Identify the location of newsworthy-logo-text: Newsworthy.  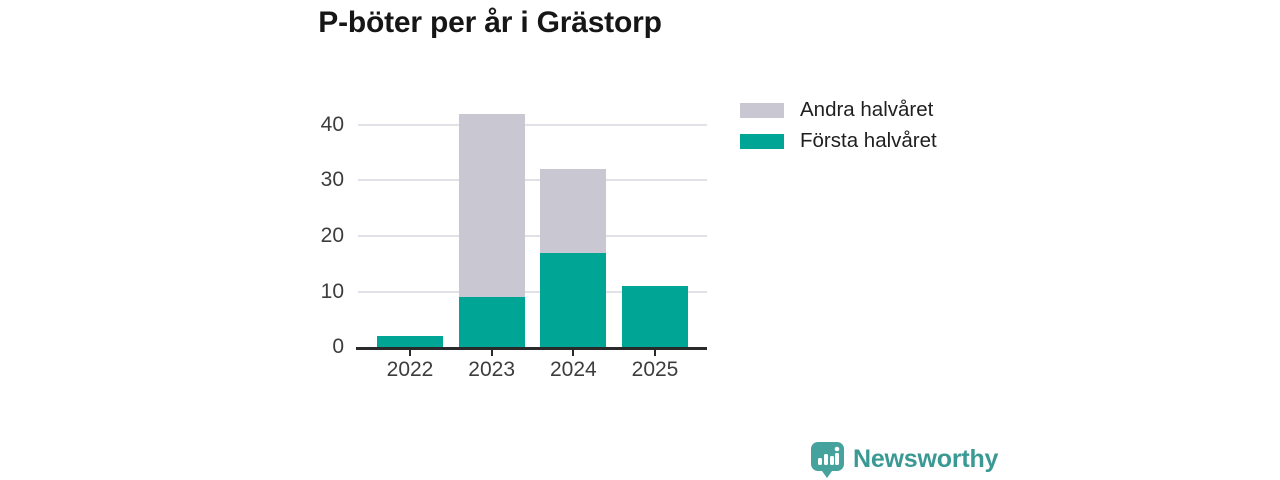
(926, 459).